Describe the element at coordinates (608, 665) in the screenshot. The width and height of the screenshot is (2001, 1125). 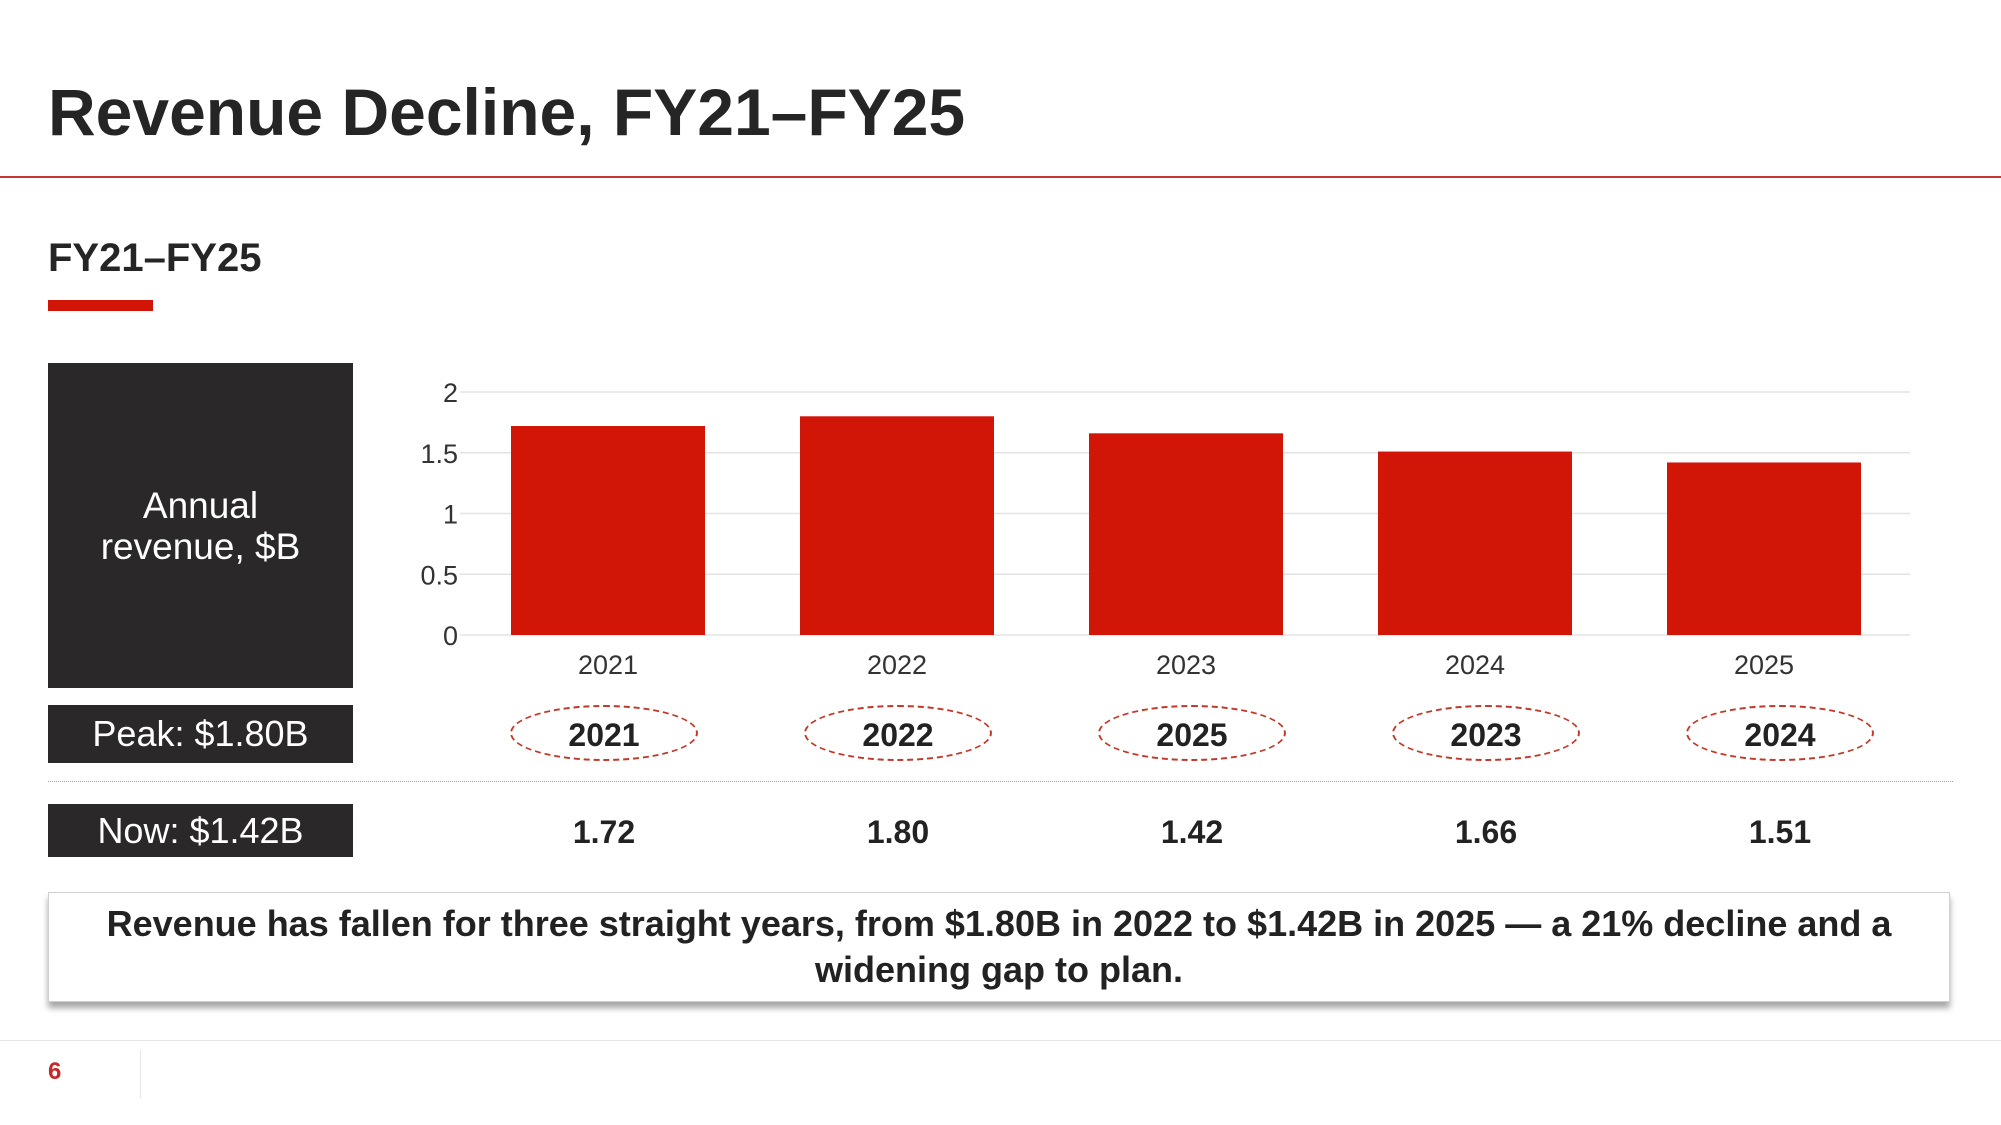
I see `x-tick-label: 2021` at that location.